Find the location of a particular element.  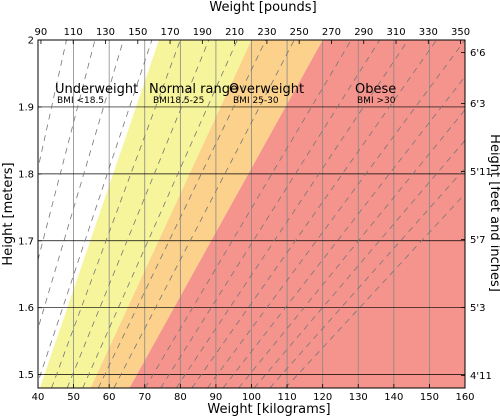

y-axis-title: Height [meters] is located at coordinates (8, 213).